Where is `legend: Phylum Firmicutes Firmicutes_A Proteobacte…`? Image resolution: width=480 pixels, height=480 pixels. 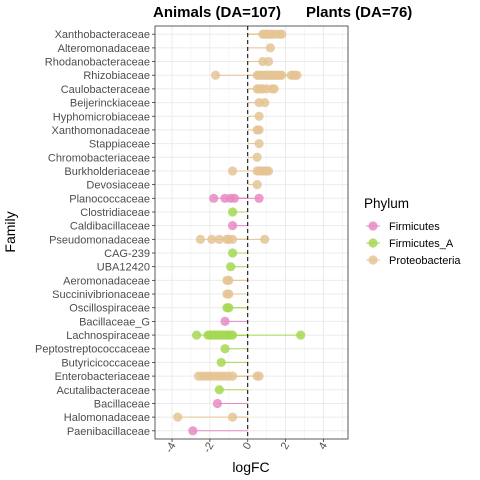
legend: Phylum Firmicutes Firmicutes_A Proteobacte… is located at coordinates (412, 231).